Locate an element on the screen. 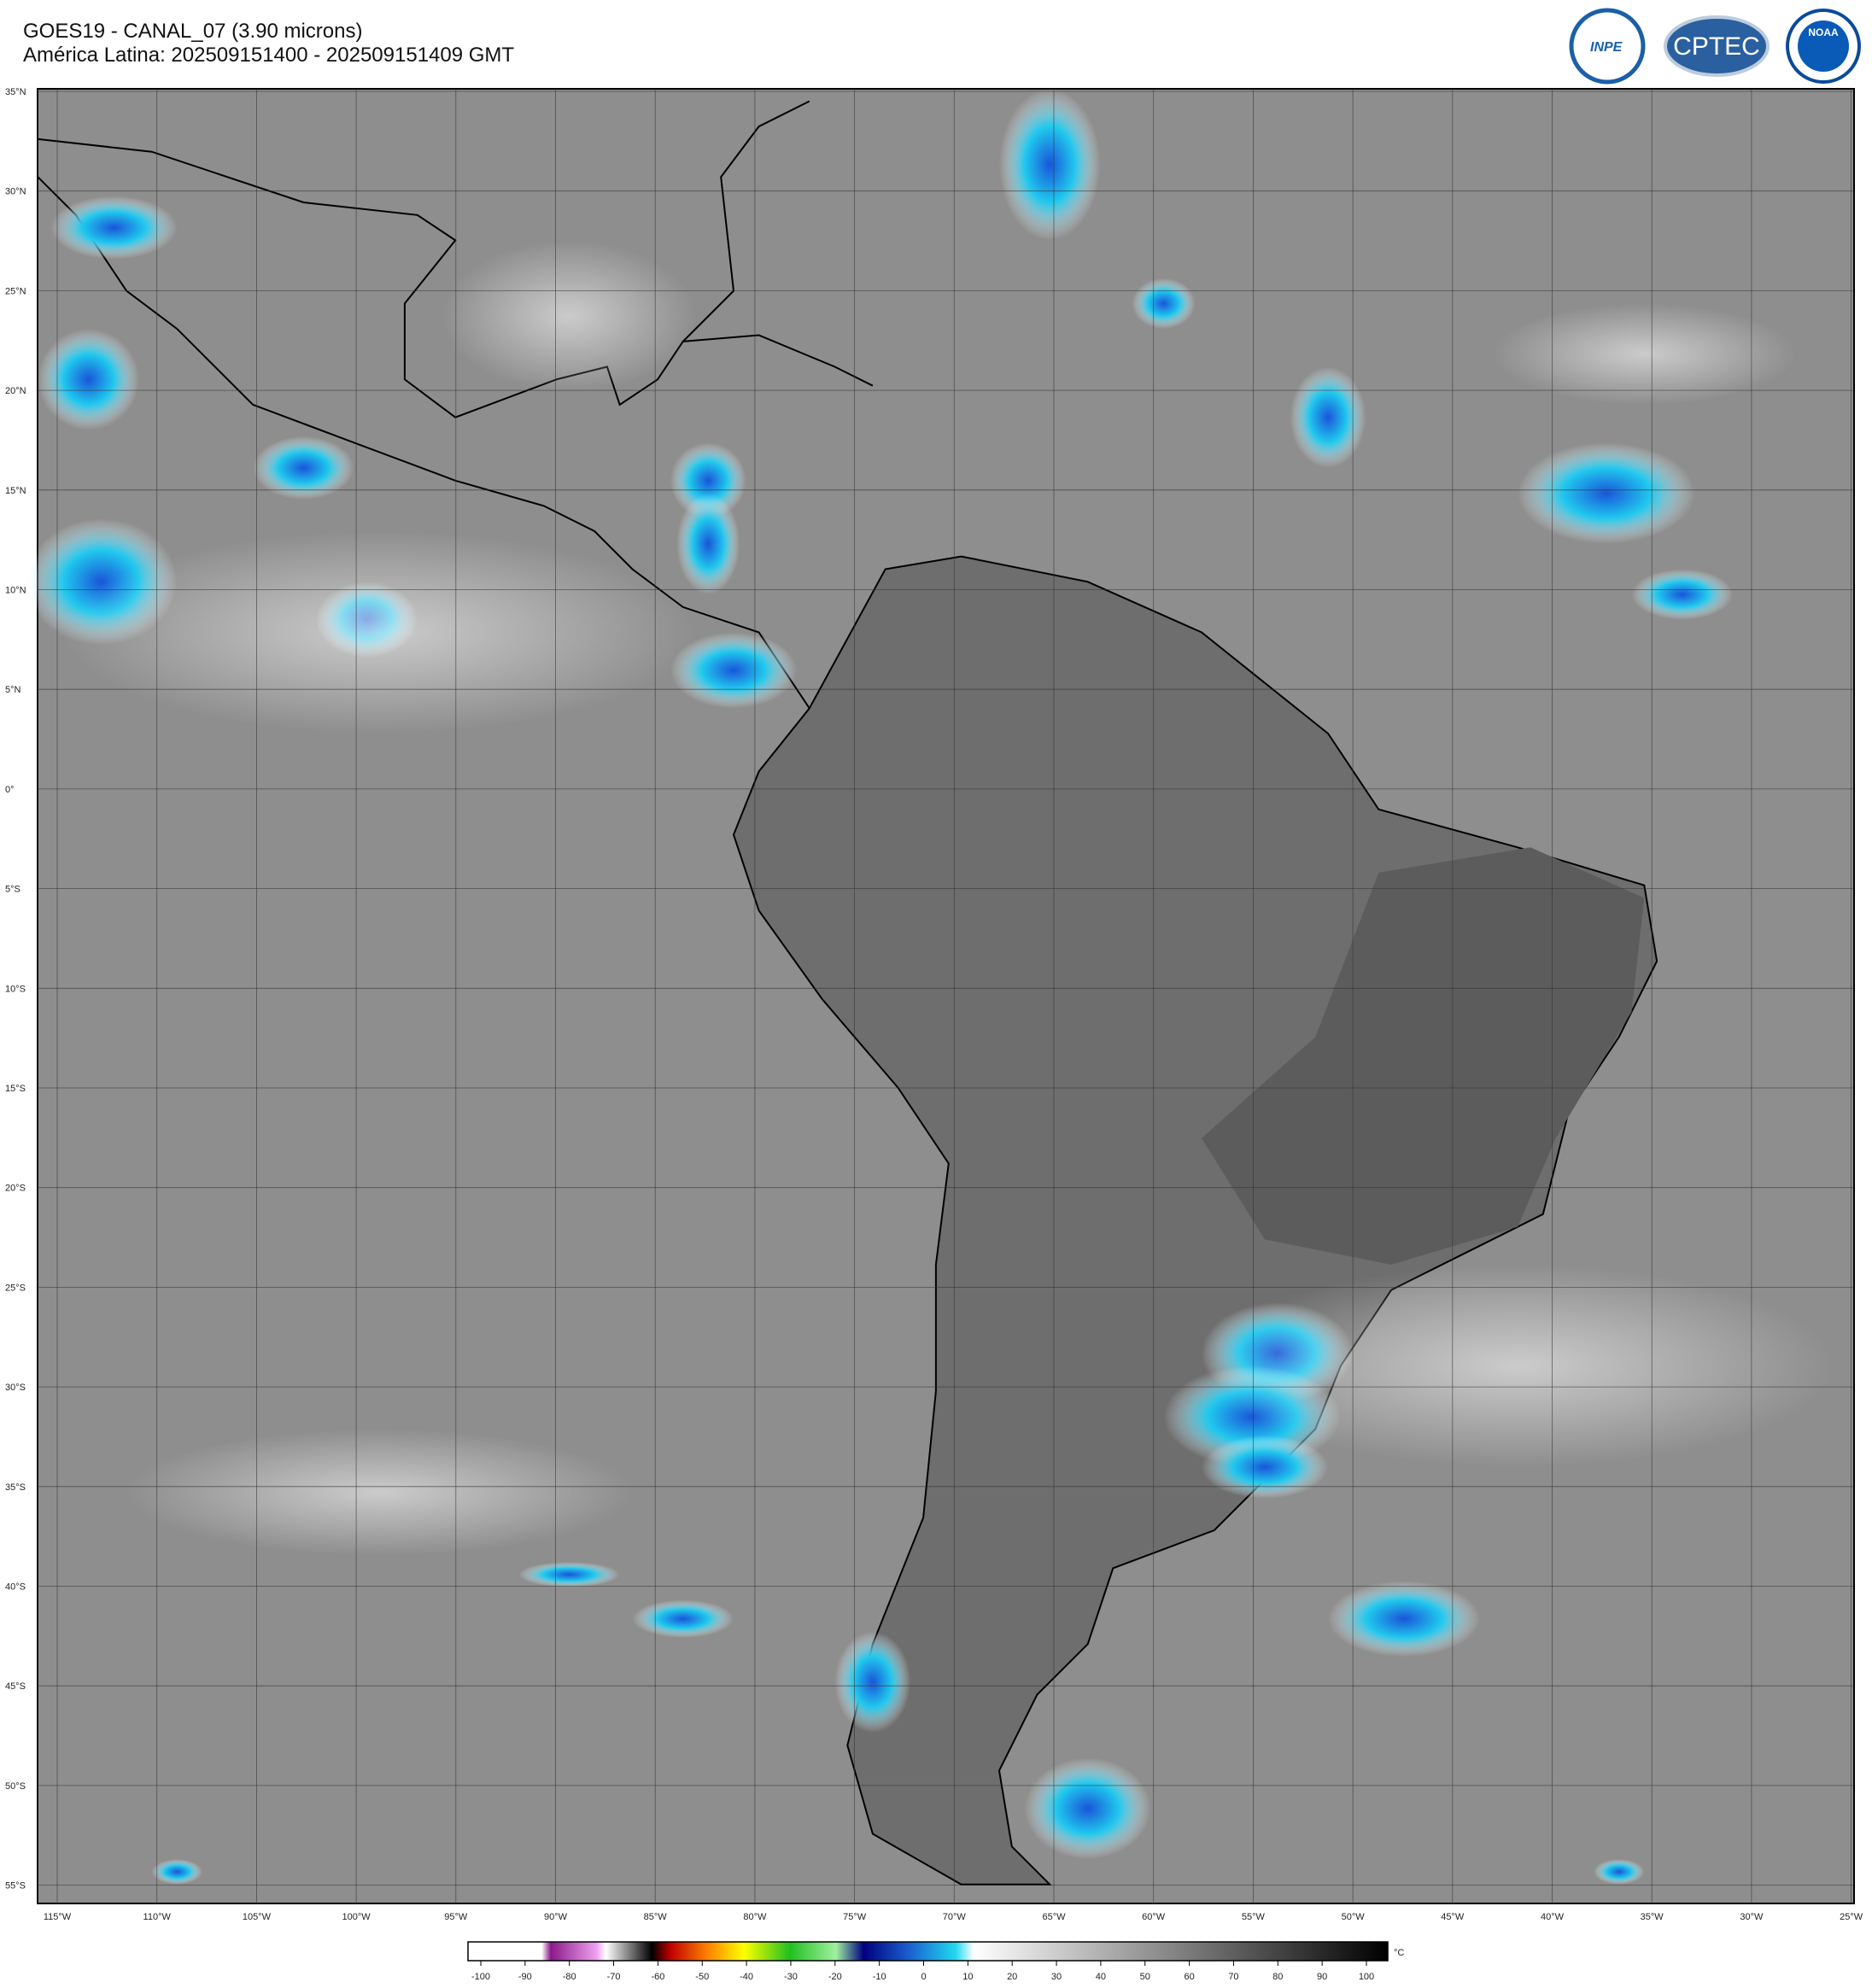 This screenshot has width=1872, height=1988. latitude-label: 25°S is located at coordinates (15, 1288).